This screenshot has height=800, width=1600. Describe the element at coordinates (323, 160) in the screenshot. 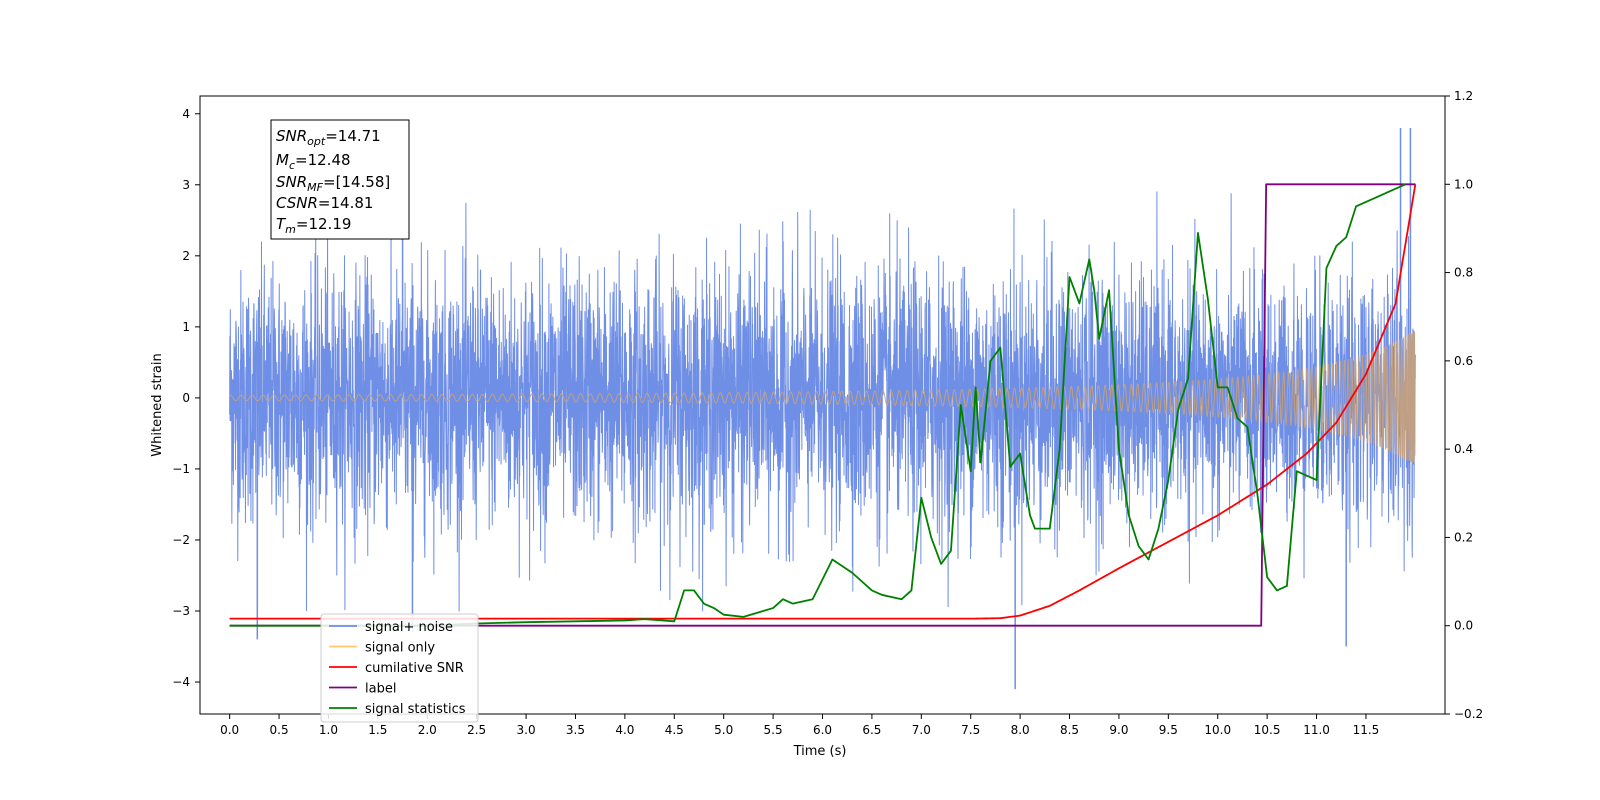

I see `annotation-value: =12.48` at that location.